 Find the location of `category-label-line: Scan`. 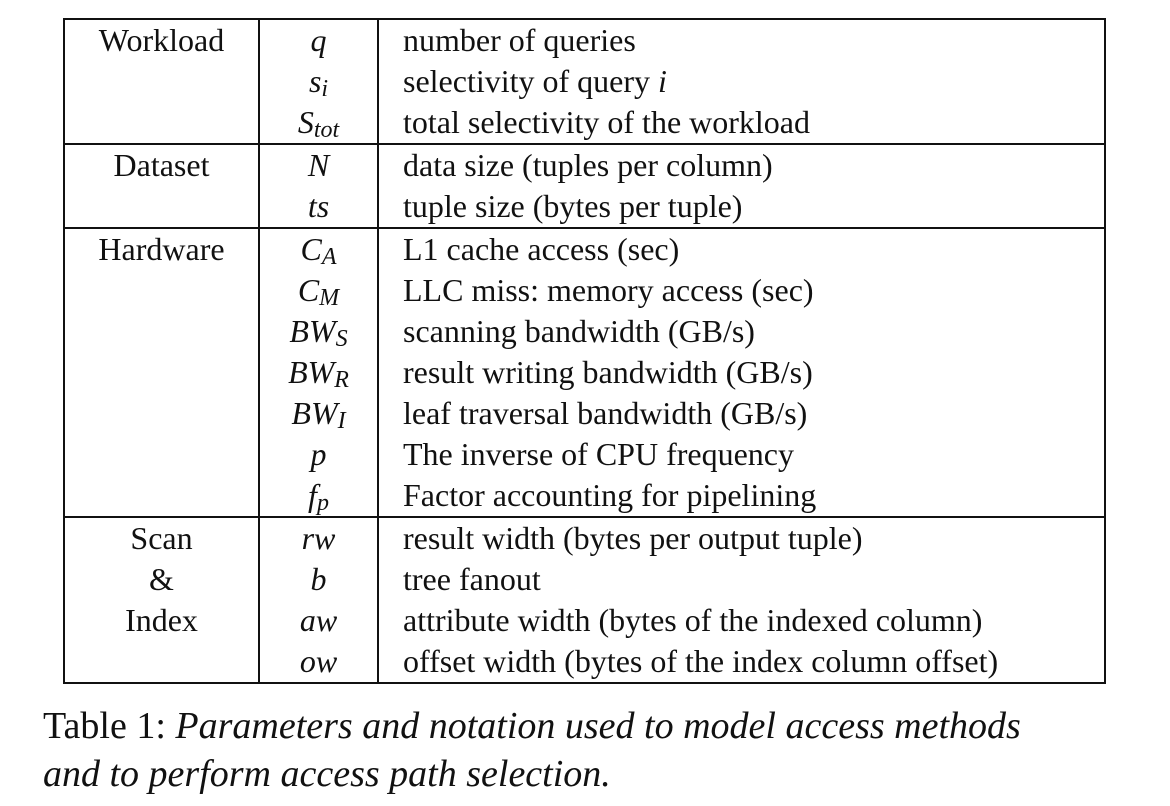

category-label-line: Scan is located at coordinates (161, 537).